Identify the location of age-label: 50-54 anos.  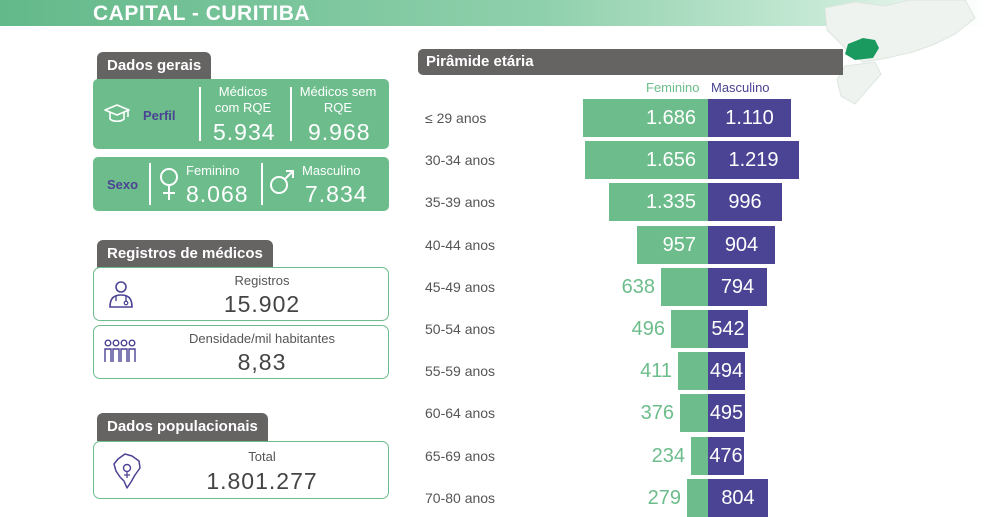
(460, 329).